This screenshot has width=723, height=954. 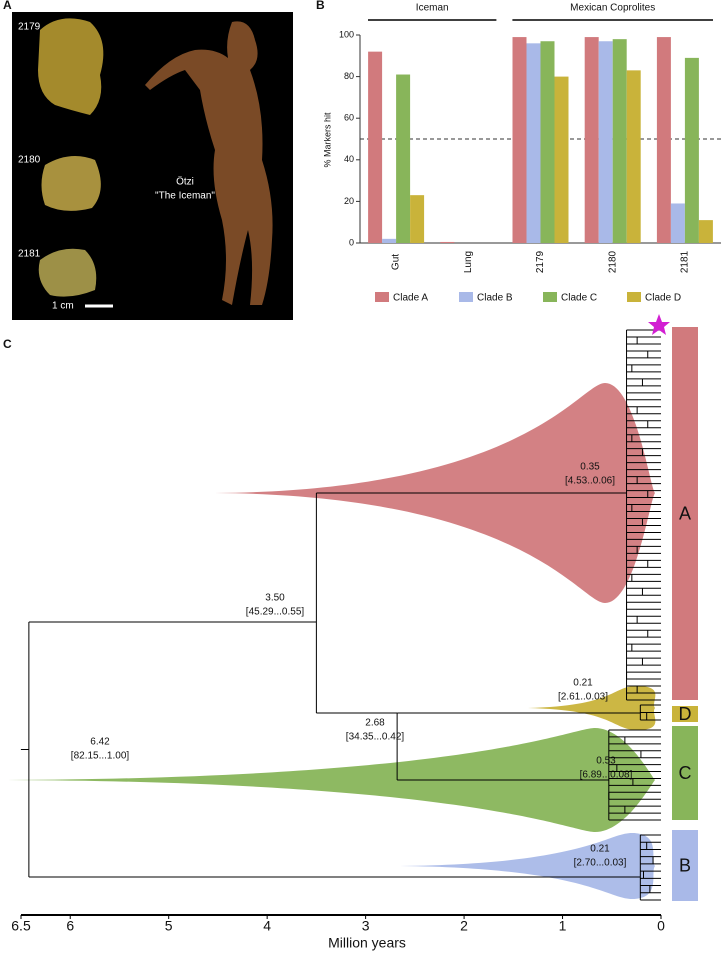 What do you see at coordinates (320, 6) in the screenshot?
I see `panel-label: B` at bounding box center [320, 6].